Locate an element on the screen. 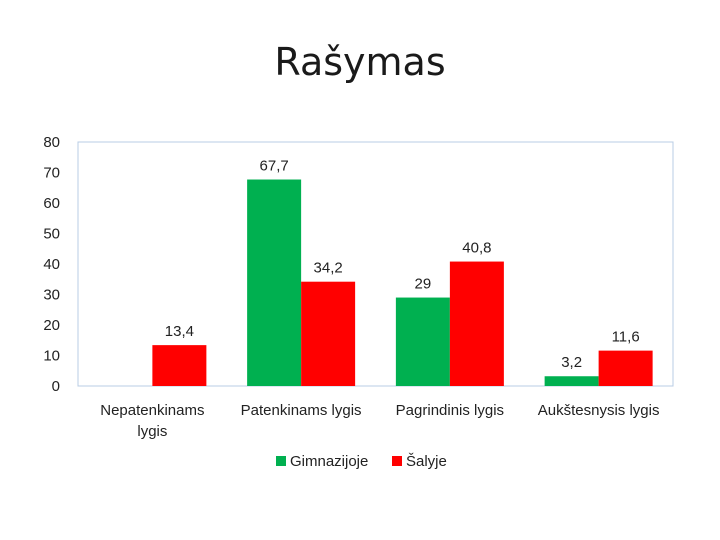 Image resolution: width=720 pixels, height=540 pixels. category-label: Patenkinams lygis is located at coordinates (301, 410).